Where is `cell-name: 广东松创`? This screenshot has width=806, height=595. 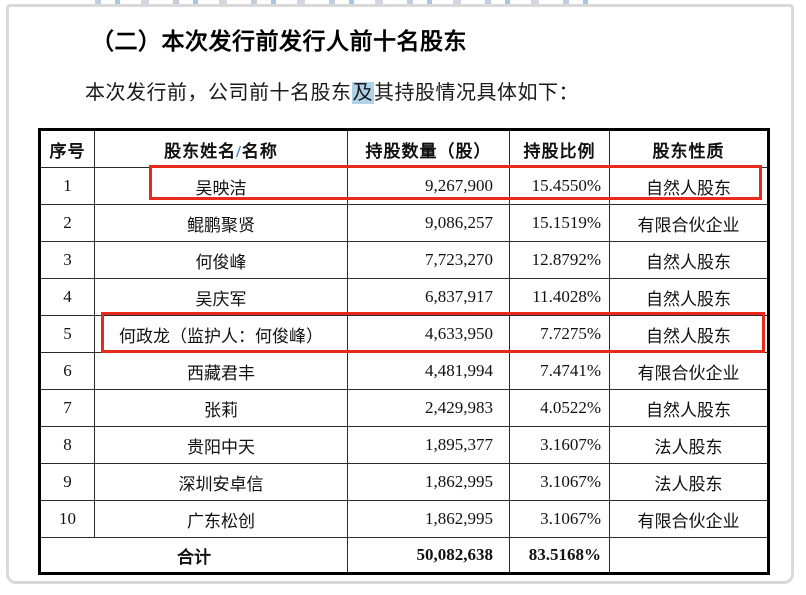 cell-name: 广东松创 is located at coordinates (221, 519).